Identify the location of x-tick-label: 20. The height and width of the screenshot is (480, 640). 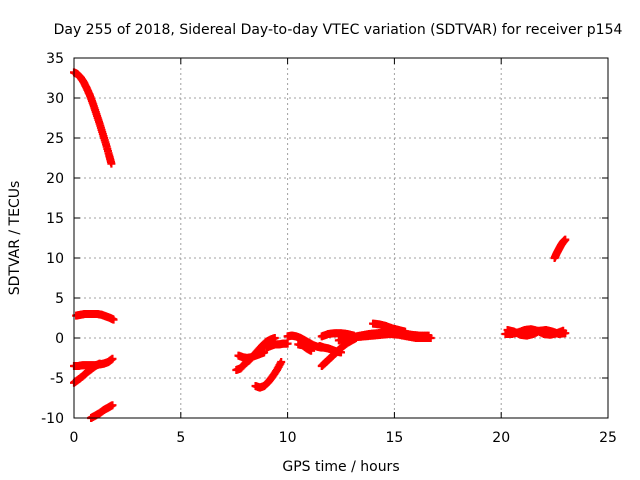
(501, 438).